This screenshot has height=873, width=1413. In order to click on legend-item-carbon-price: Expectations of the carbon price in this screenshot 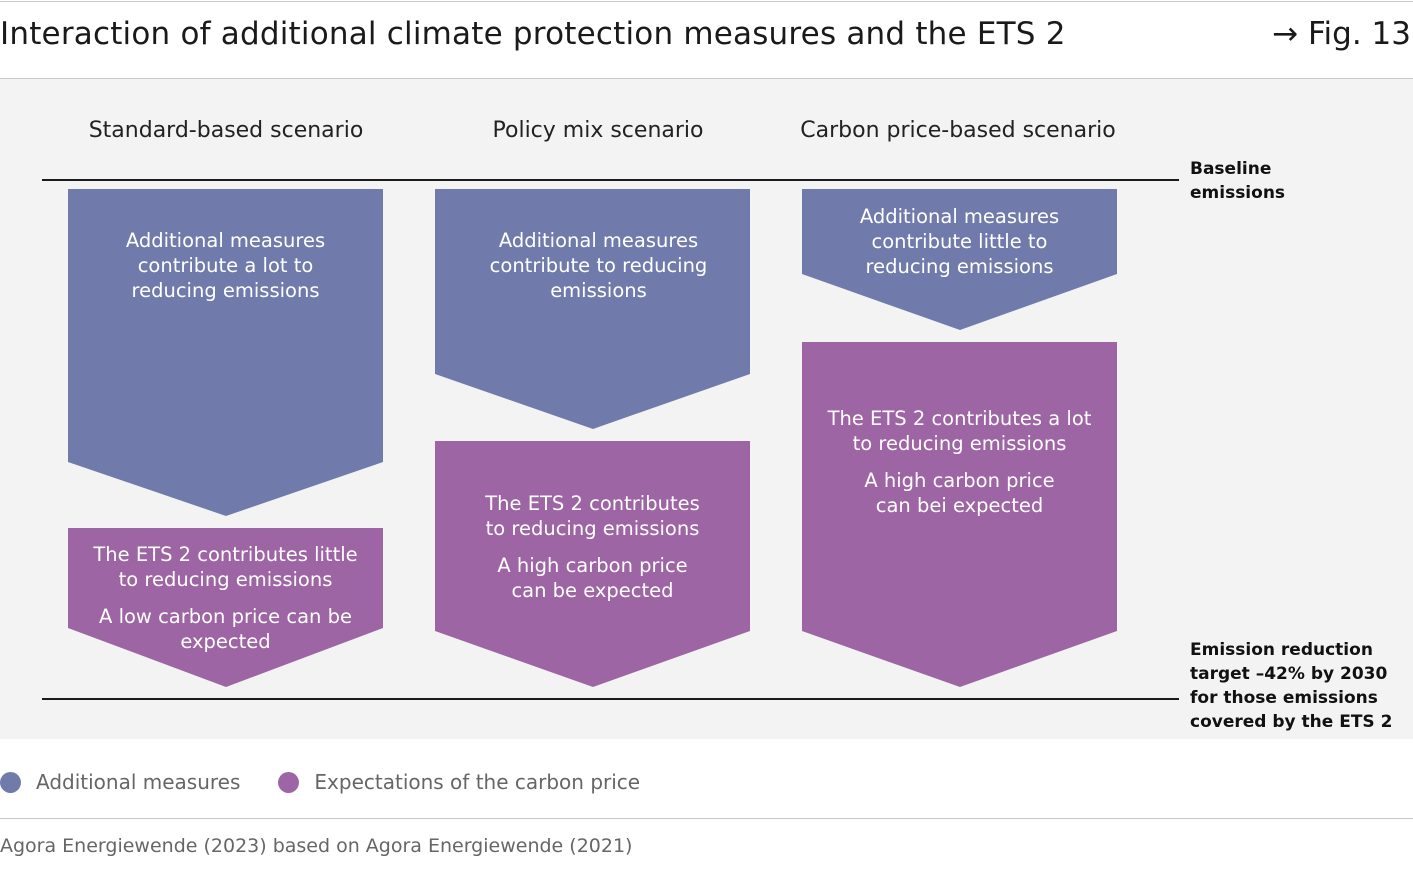, I will do `click(459, 782)`.